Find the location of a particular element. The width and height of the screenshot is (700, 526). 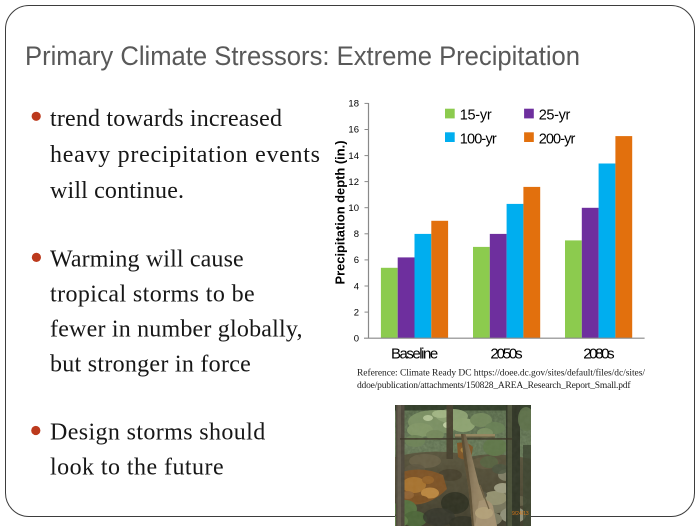

svg-text: Warming will cause is located at coordinates (147, 259).